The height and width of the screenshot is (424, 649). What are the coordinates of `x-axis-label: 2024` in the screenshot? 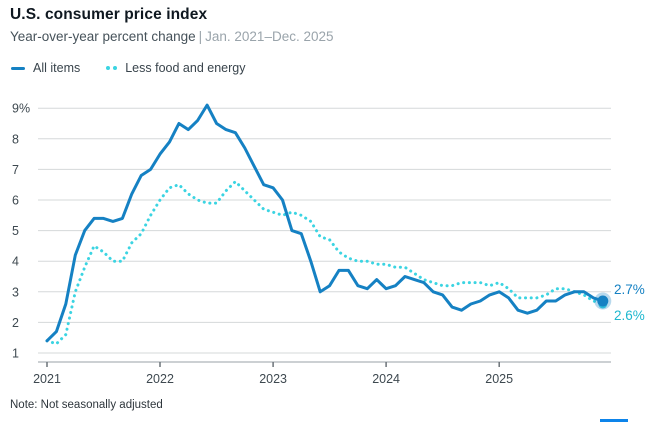 It's located at (386, 379).